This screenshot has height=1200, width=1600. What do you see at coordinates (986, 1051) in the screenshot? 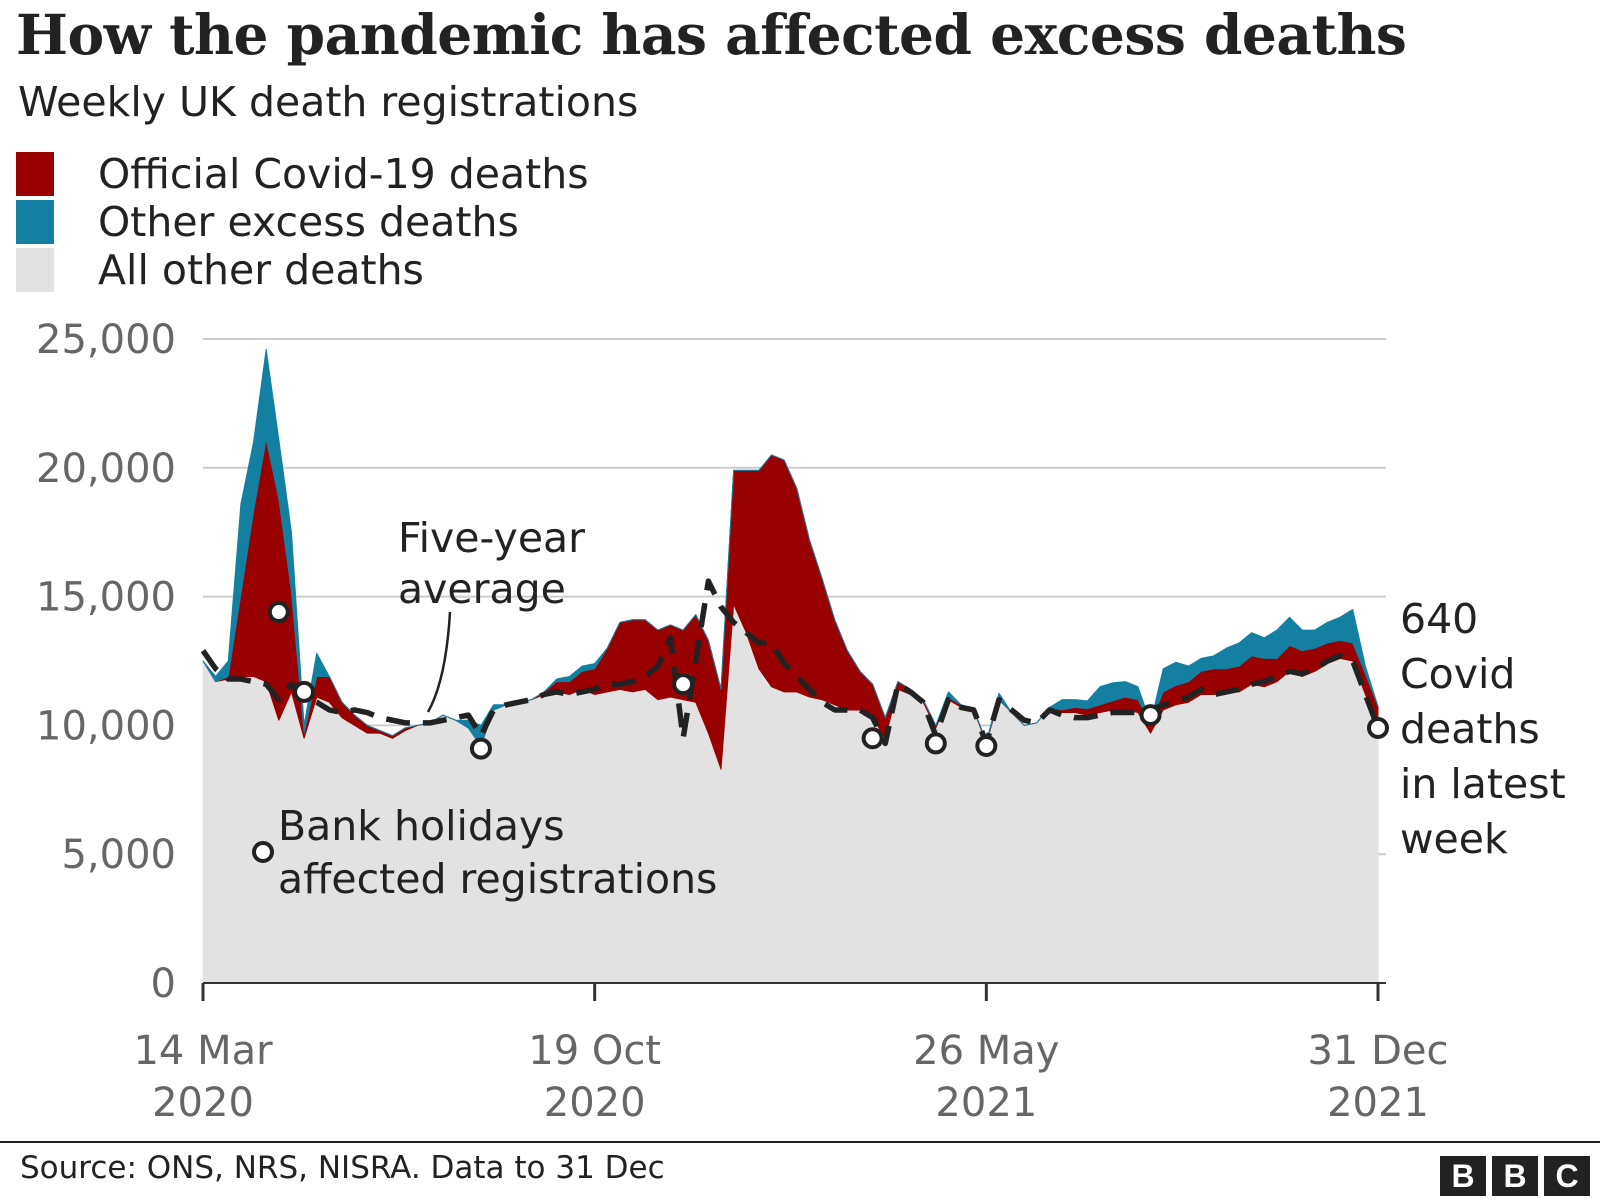
I see `x-tick-label-2-line1: 26 May` at bounding box center [986, 1051].